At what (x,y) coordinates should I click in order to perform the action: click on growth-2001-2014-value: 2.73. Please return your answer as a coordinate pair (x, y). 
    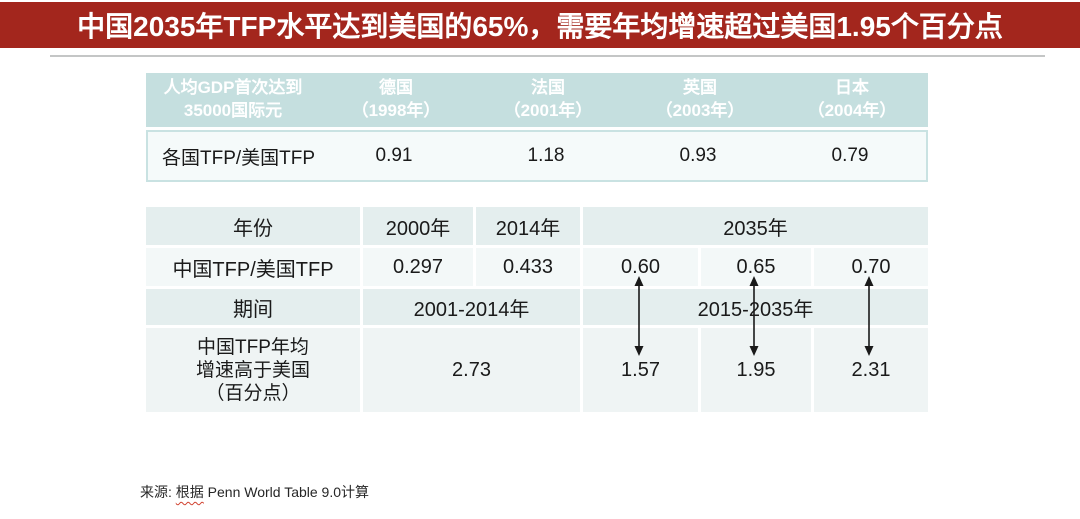
    Looking at the image, I should click on (471, 370).